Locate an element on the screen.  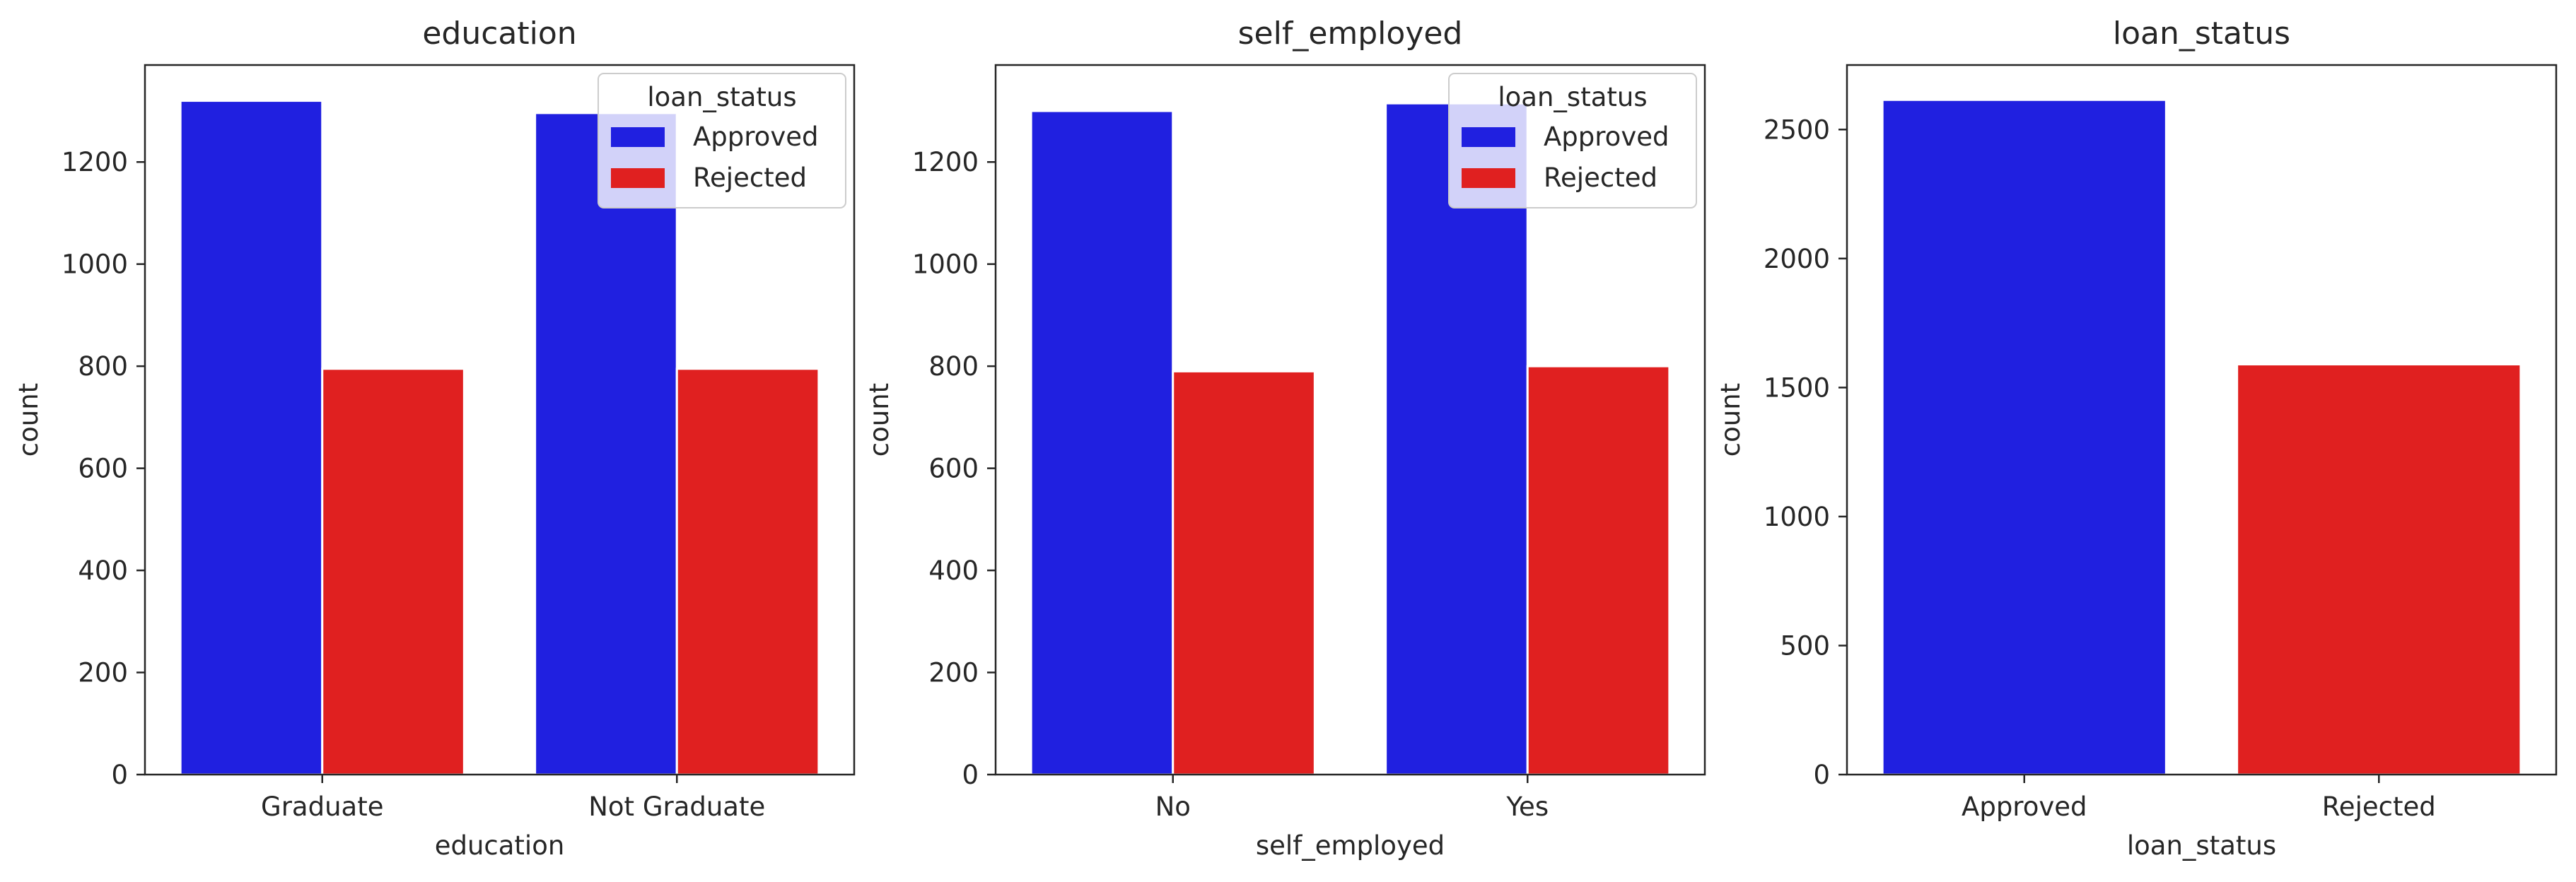
bar-rejected-rejected is located at coordinates (2379, 570).